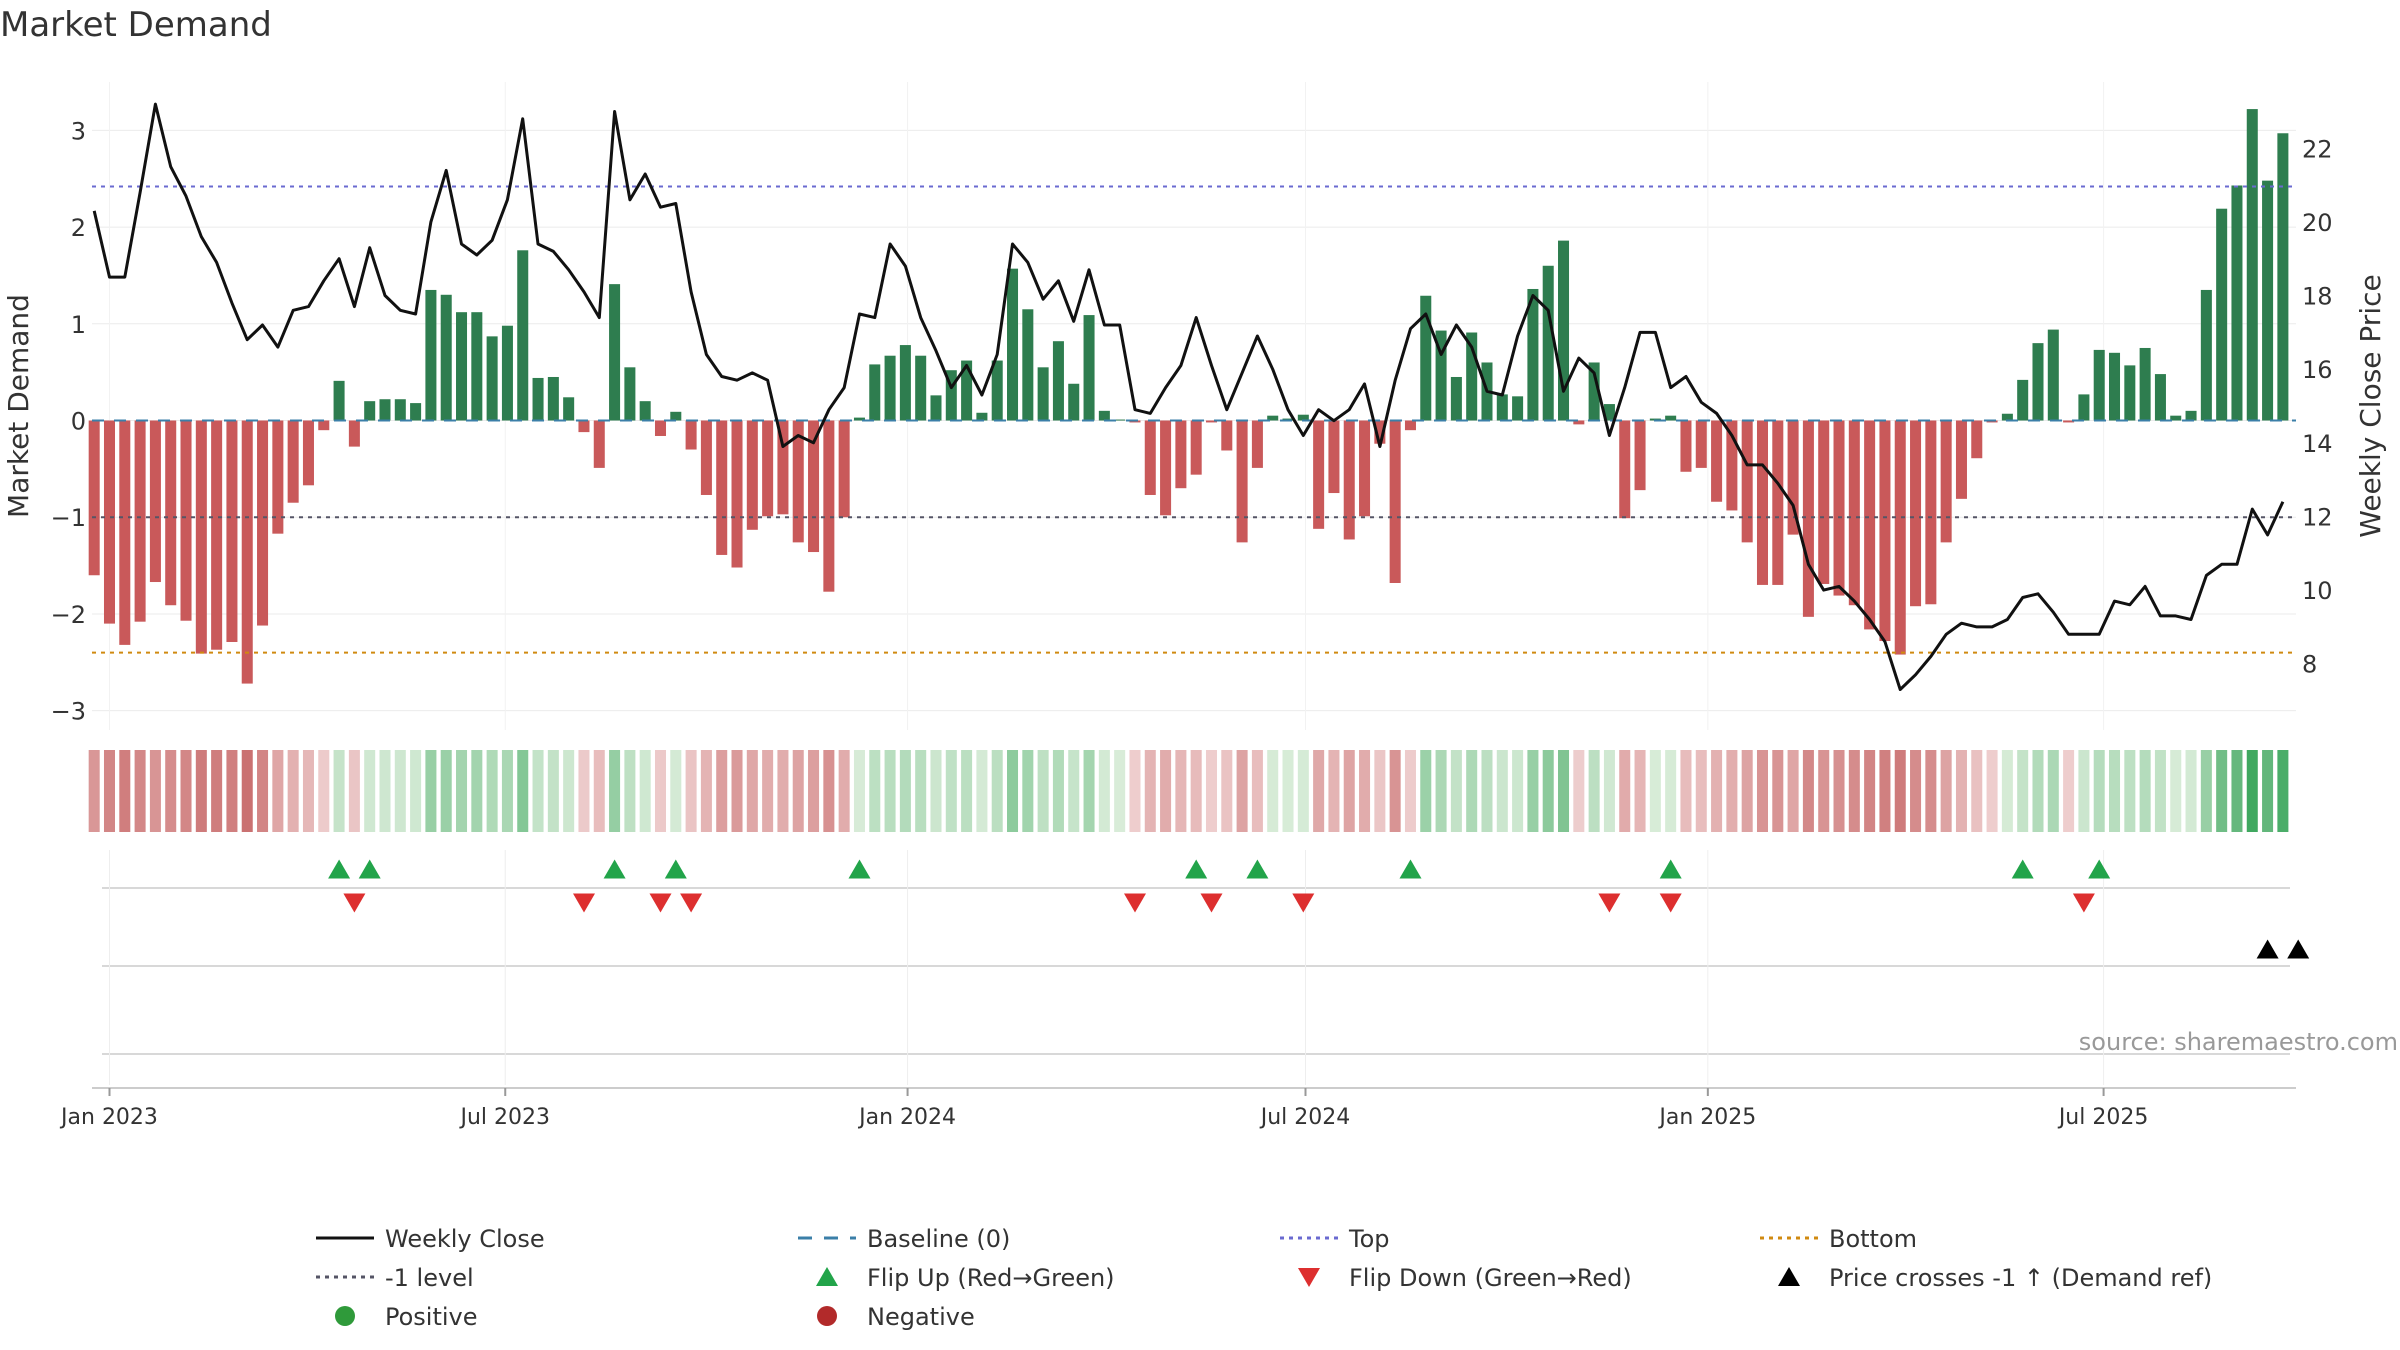 The width and height of the screenshot is (2400, 1350). Describe the element at coordinates (429, 1278) in the screenshot. I see `legend-label: -1 level` at that location.